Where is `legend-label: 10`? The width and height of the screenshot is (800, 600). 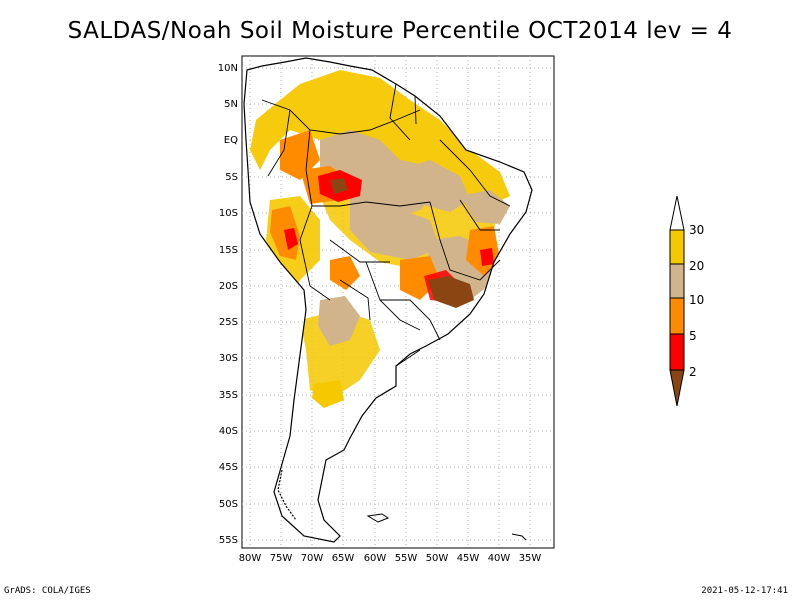
legend-label: 10 is located at coordinates (696, 300).